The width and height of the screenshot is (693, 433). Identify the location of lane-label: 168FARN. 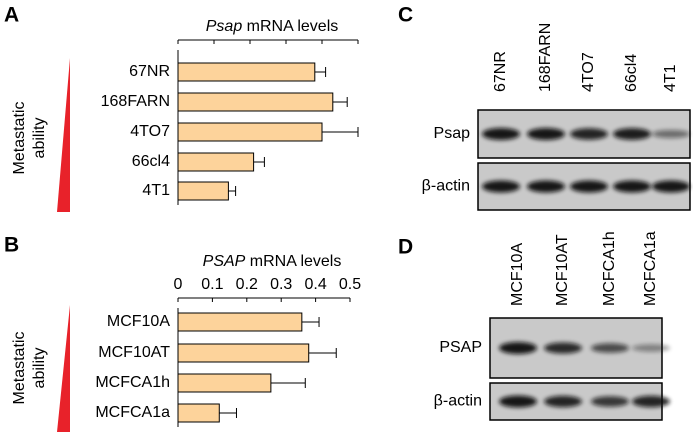
(545, 57).